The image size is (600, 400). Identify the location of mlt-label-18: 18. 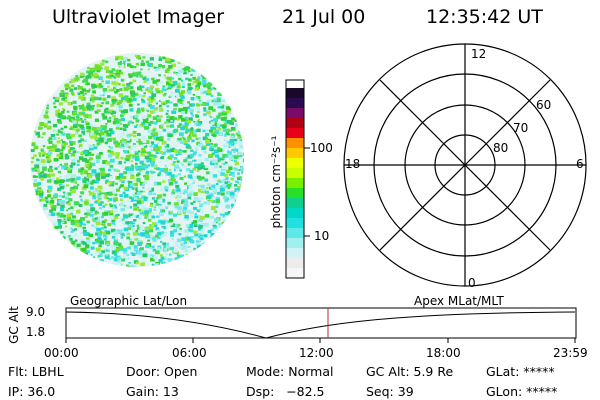
(353, 164).